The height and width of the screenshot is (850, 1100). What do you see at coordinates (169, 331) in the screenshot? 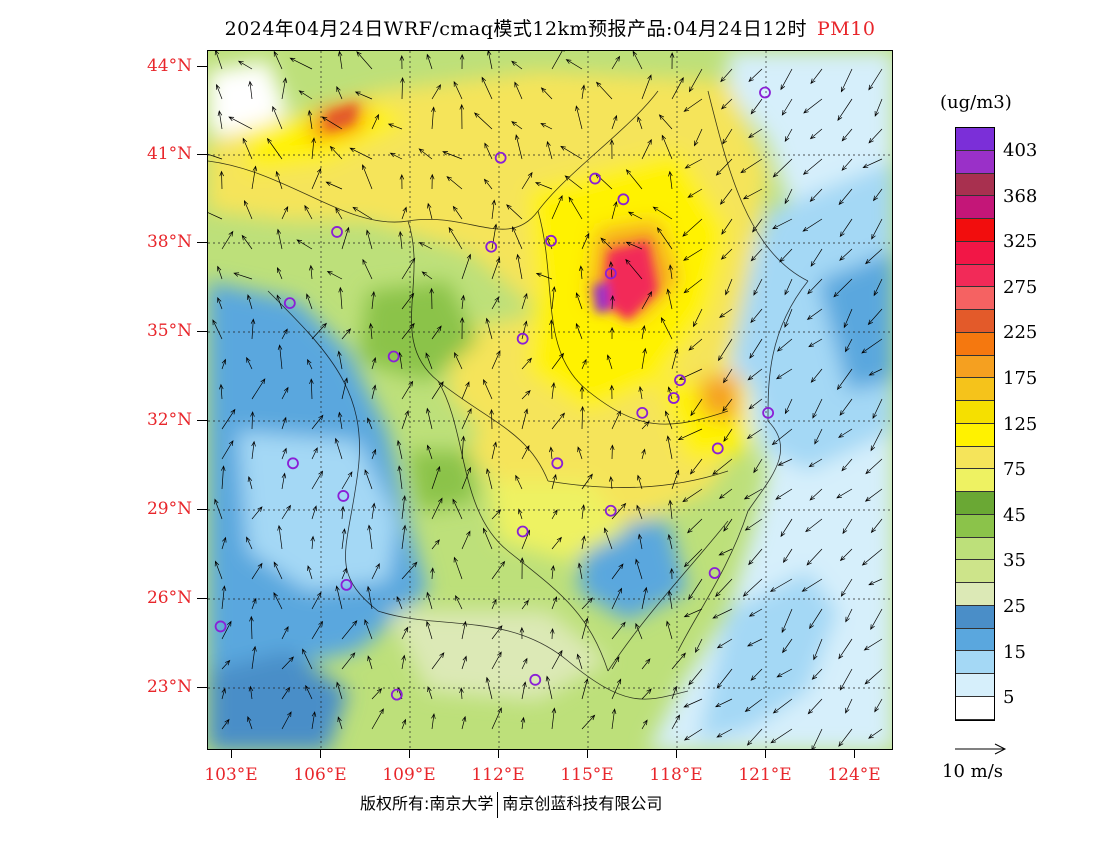
I see `lat-label-35: 35°N` at bounding box center [169, 331].